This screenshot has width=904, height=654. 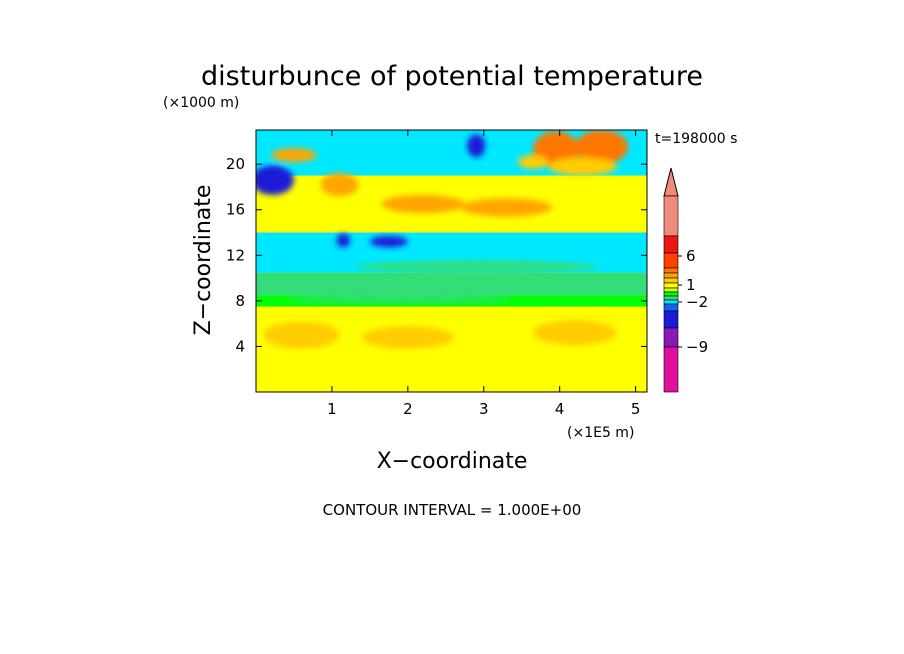 What do you see at coordinates (235, 255) in the screenshot?
I see `y-tick-label-12: 12` at bounding box center [235, 255].